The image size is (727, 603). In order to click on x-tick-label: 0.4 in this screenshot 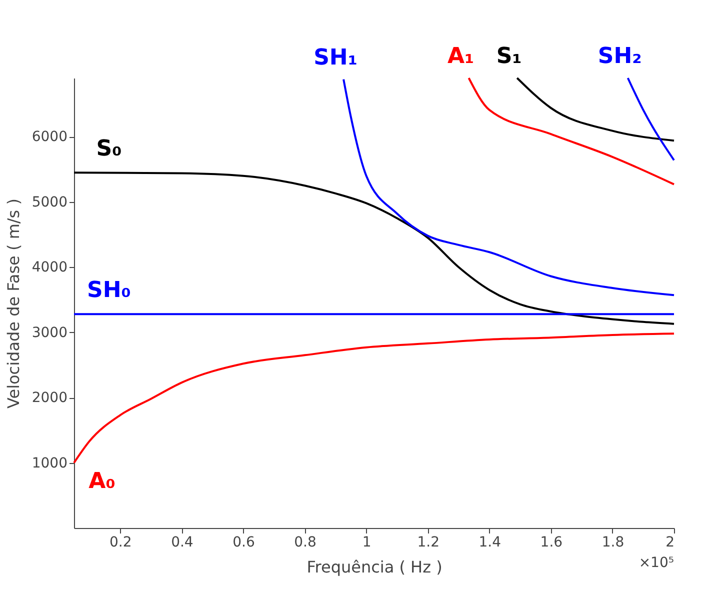, I will do `click(182, 542)`.